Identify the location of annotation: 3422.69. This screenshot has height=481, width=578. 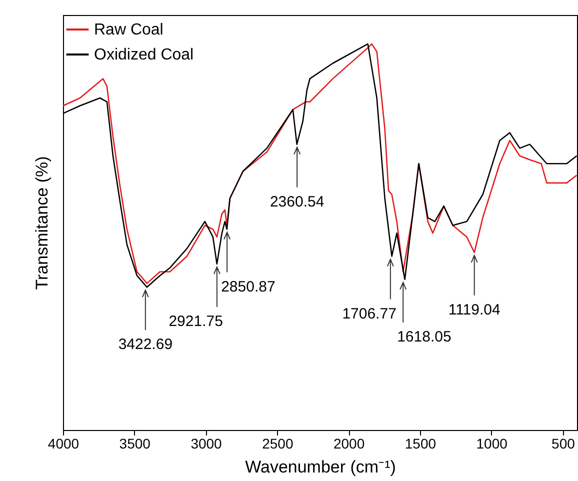
(145, 345).